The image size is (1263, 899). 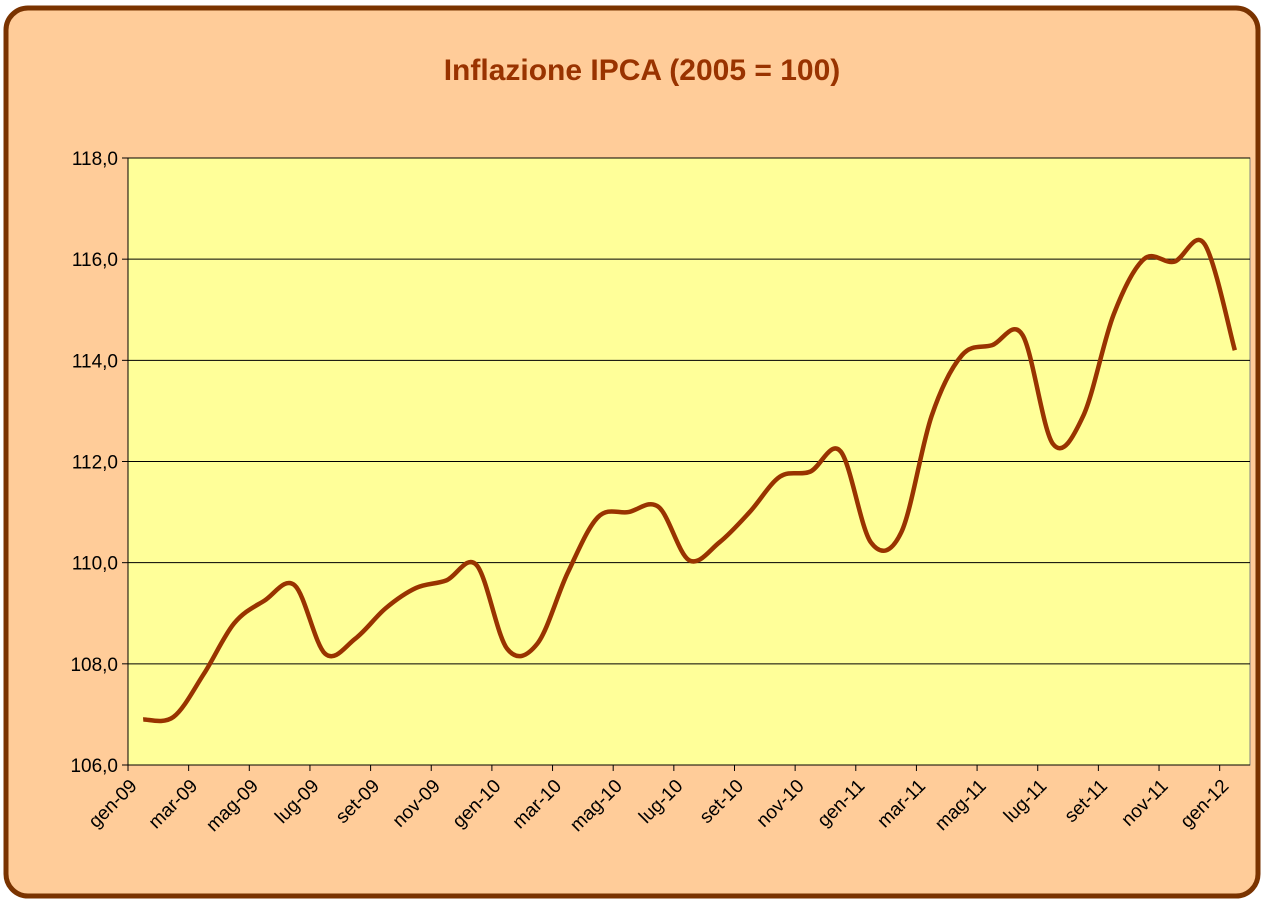 What do you see at coordinates (94, 766) in the screenshot?
I see `y-tick-label: 106,0` at bounding box center [94, 766].